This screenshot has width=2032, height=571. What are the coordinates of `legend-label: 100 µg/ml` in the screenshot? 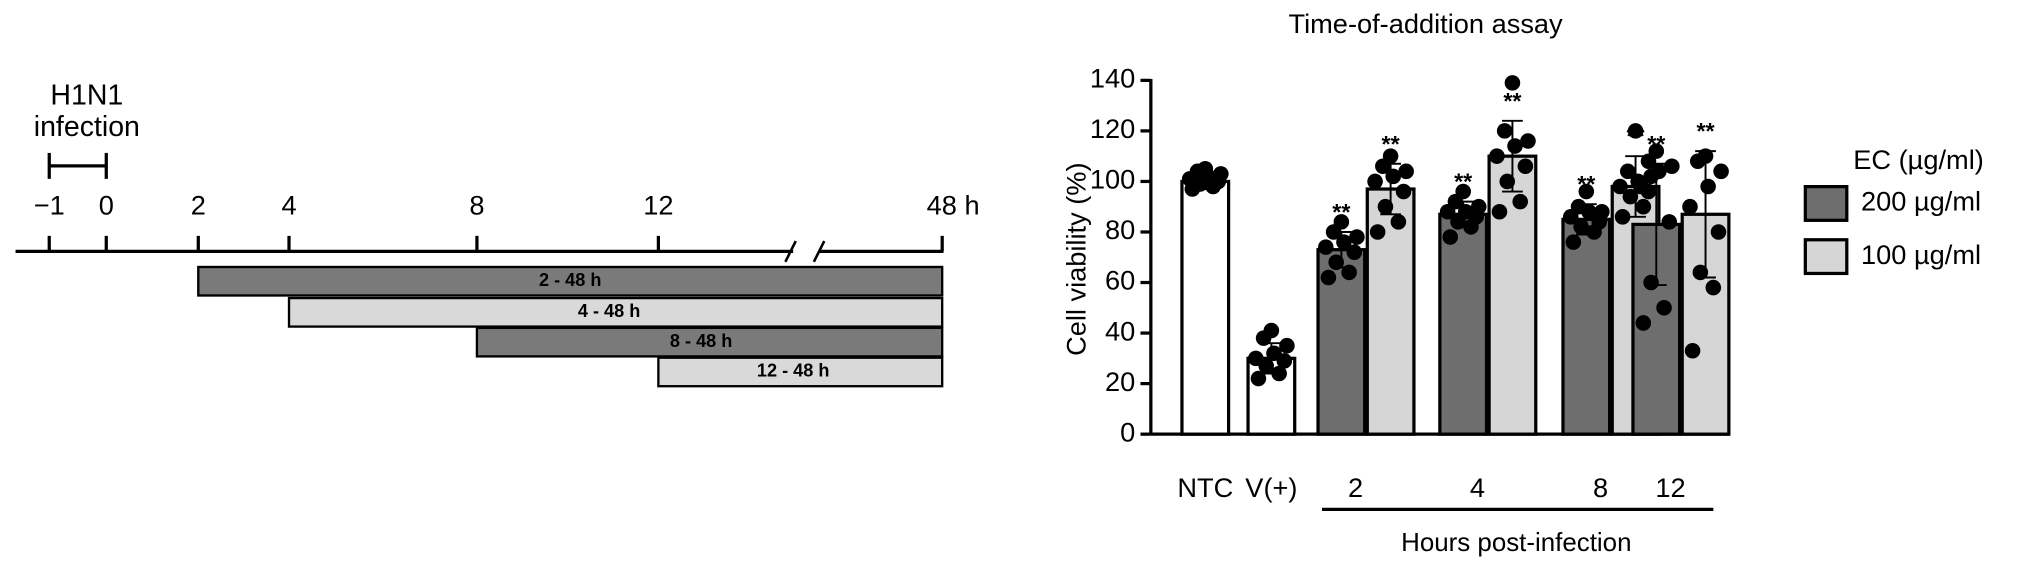 It's located at (1921, 254).